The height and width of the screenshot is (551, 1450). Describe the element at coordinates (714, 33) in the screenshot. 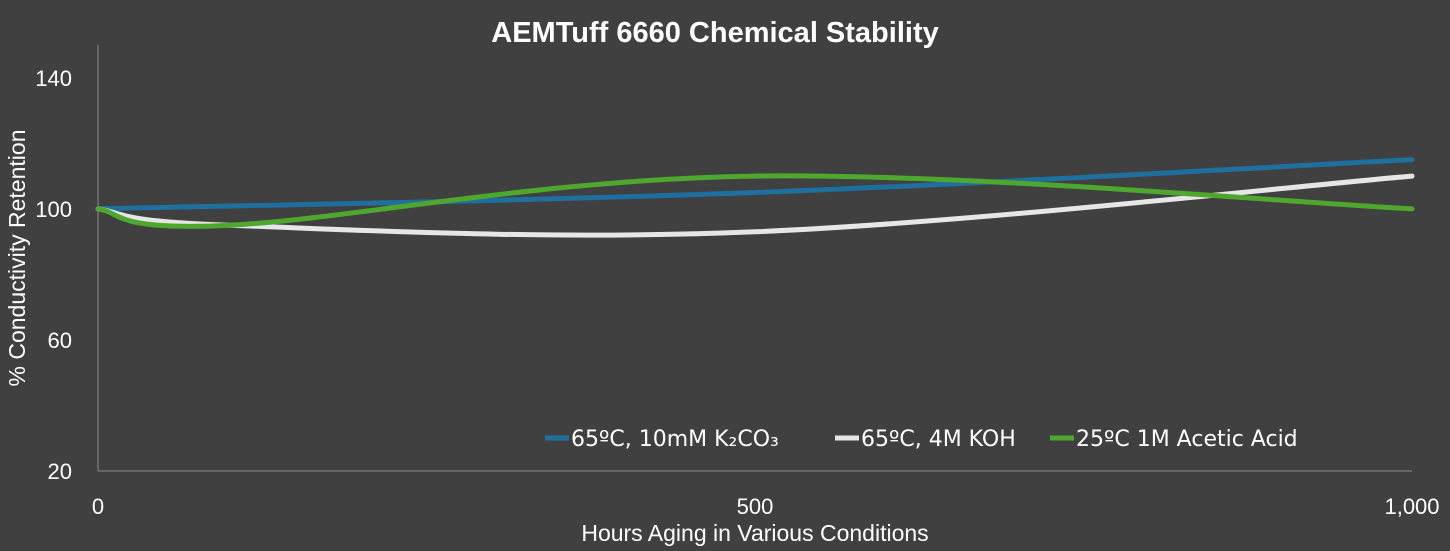

I see `chart-title: AEMTuff 6660 Chemical Stability` at that location.